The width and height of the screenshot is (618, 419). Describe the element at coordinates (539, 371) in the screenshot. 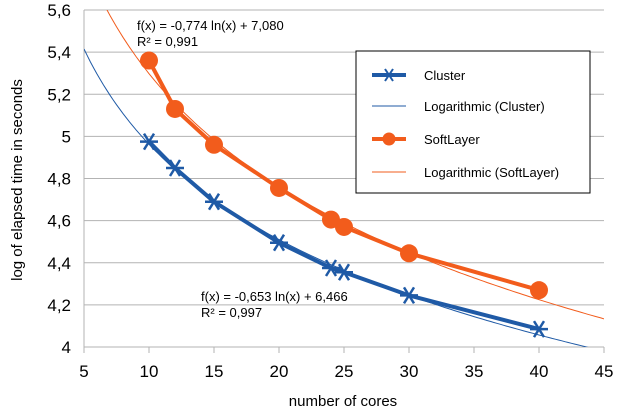

I see `x-tick-label: 40` at that location.